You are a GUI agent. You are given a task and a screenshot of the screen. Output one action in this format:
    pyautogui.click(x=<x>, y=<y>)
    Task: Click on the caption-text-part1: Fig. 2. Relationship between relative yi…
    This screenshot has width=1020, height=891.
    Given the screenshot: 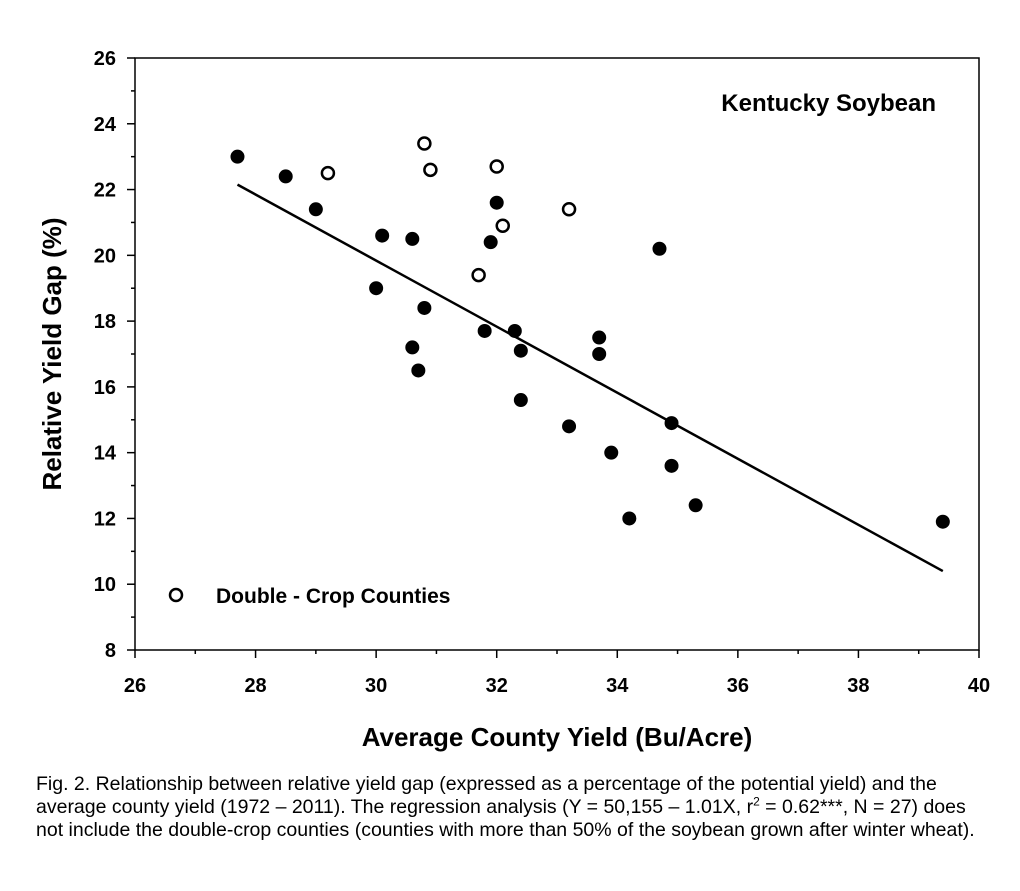 What is the action you would take?
    pyautogui.click(x=486, y=795)
    